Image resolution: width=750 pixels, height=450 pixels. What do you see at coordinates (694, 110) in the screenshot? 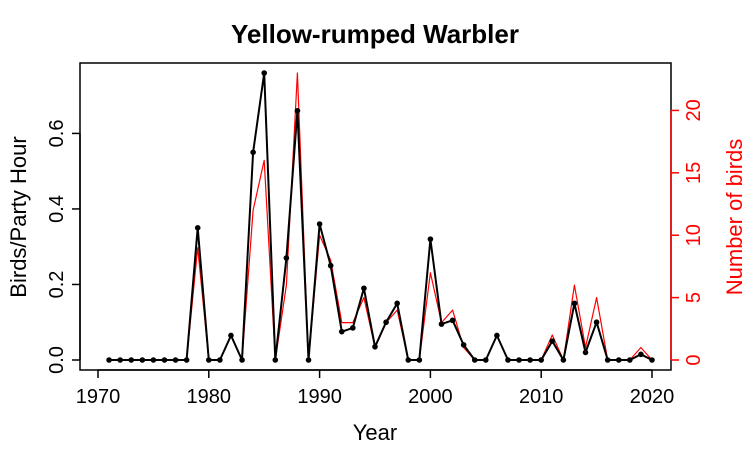
I see `y-right-tick-label: 20` at bounding box center [694, 110].